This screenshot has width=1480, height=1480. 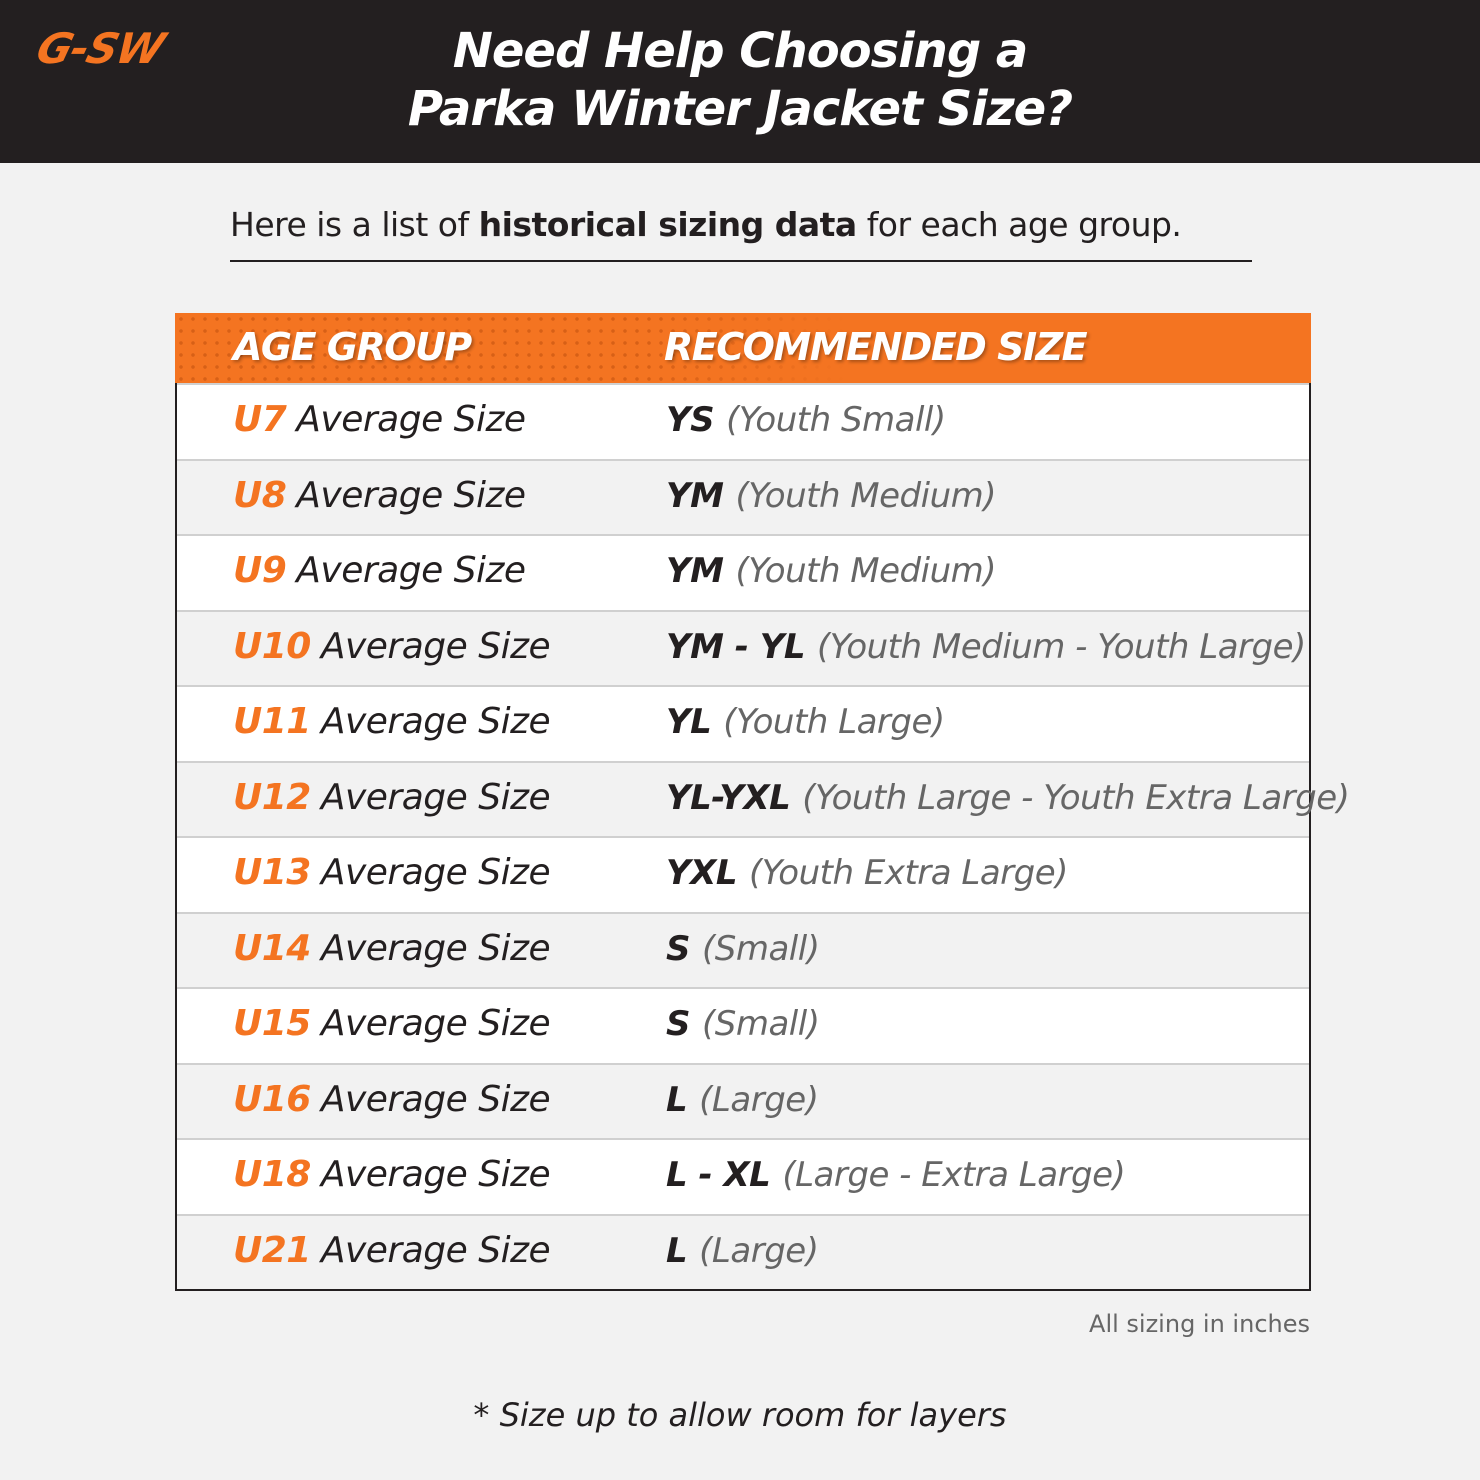 I want to click on age-code: U11, so click(x=272, y=721).